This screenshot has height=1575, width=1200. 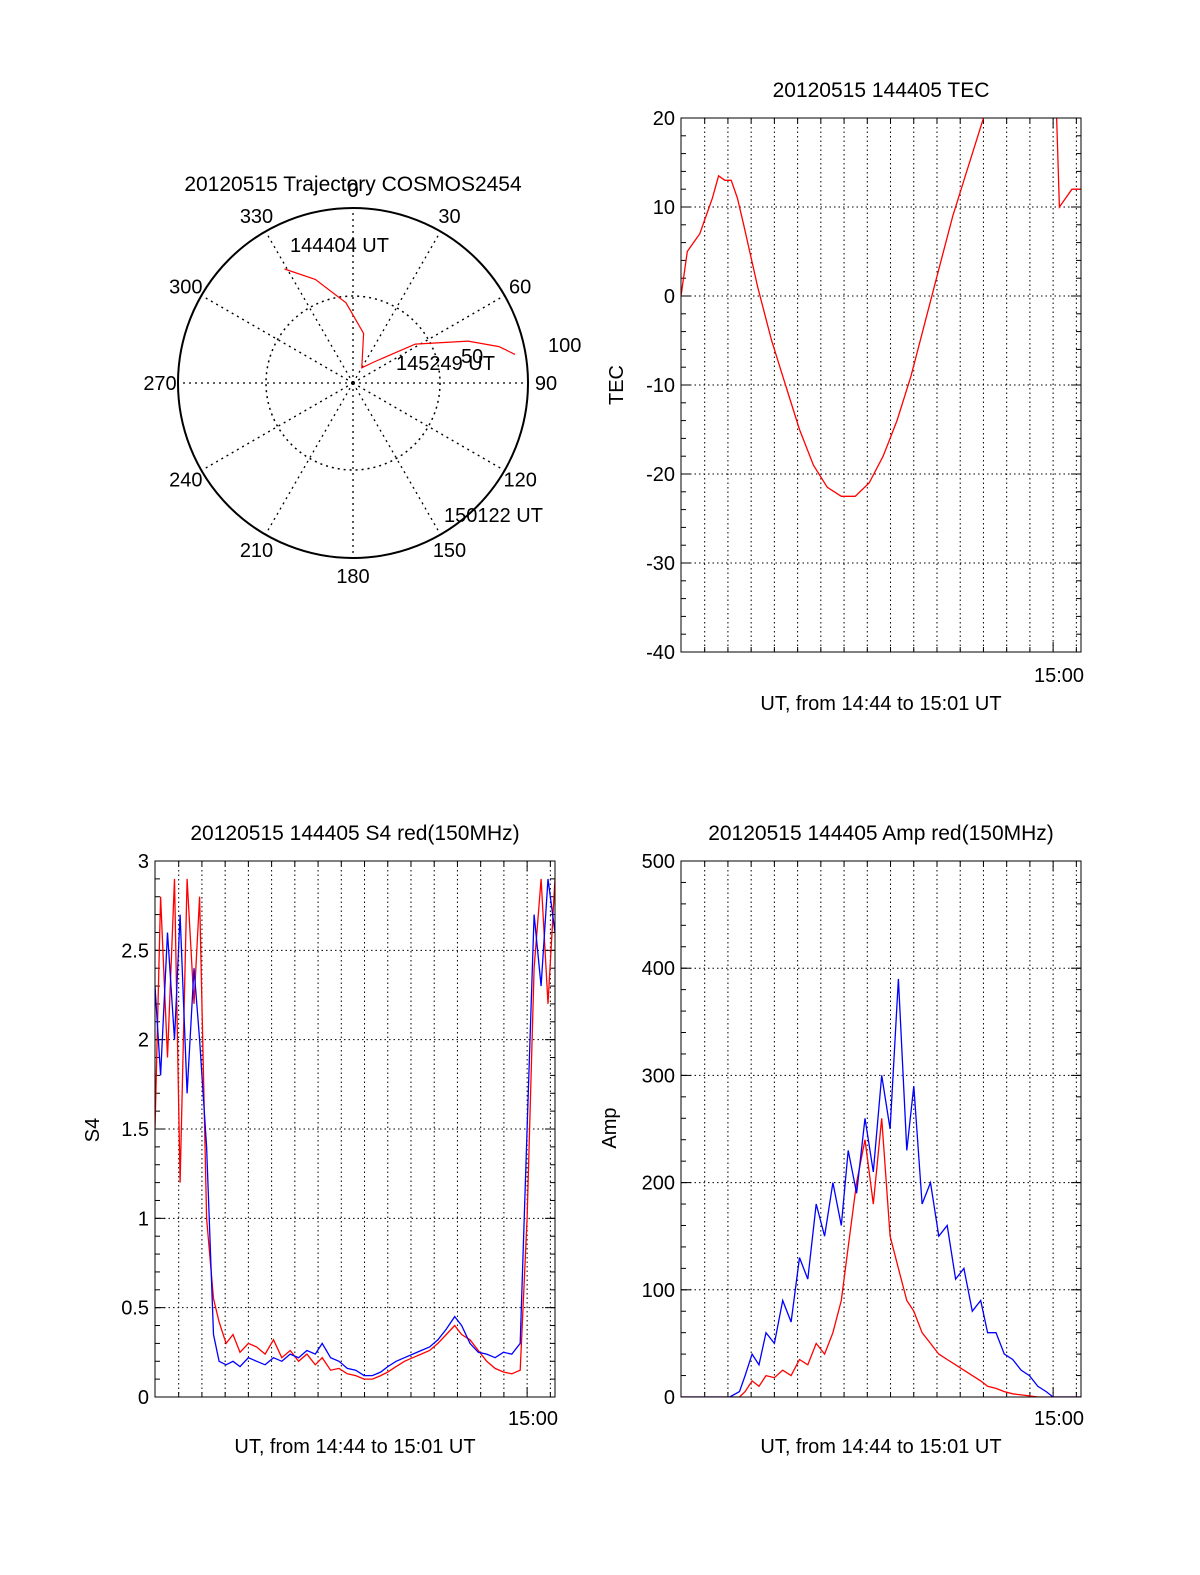 What do you see at coordinates (354, 833) in the screenshot?
I see `s4-title: 20120515 144405 S4 red(150MHz)` at bounding box center [354, 833].